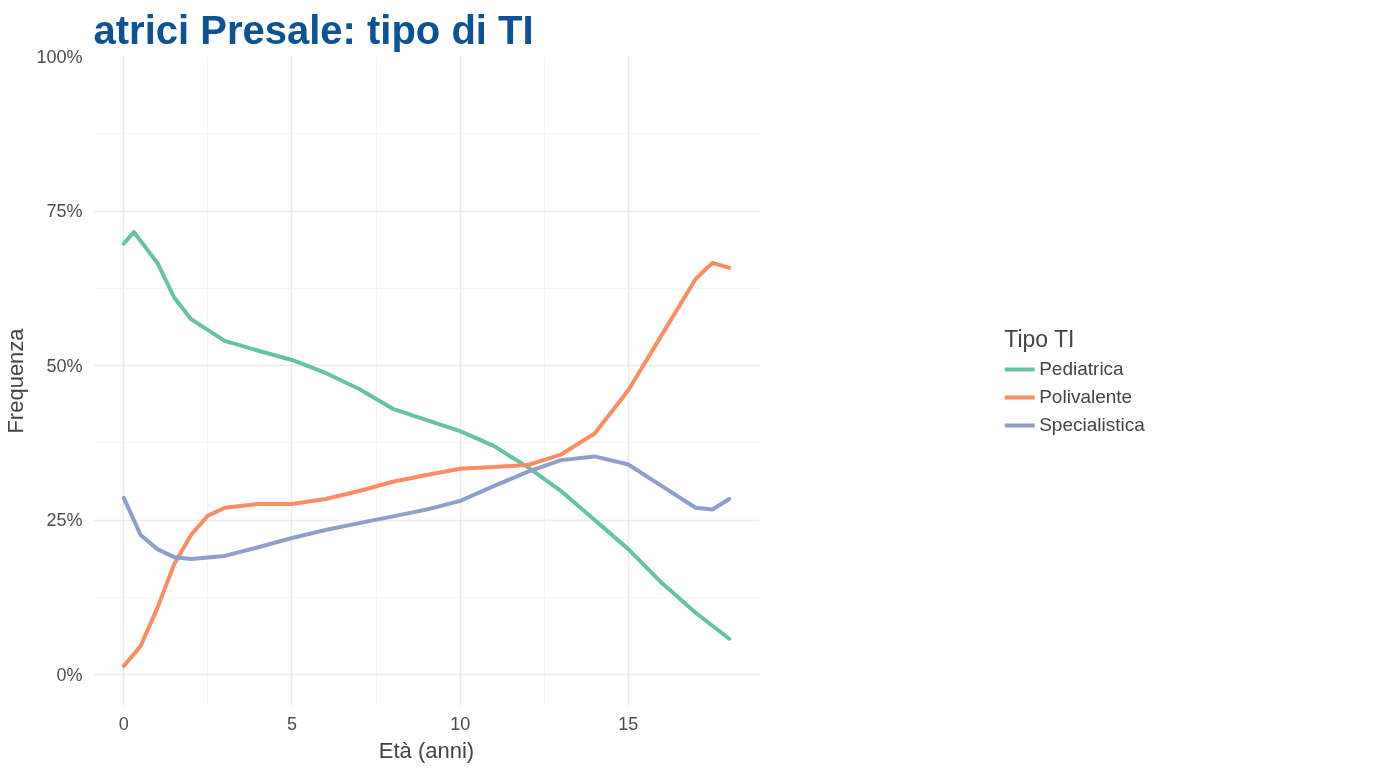  I want to click on legend-label: Specialistica, so click(1092, 424).